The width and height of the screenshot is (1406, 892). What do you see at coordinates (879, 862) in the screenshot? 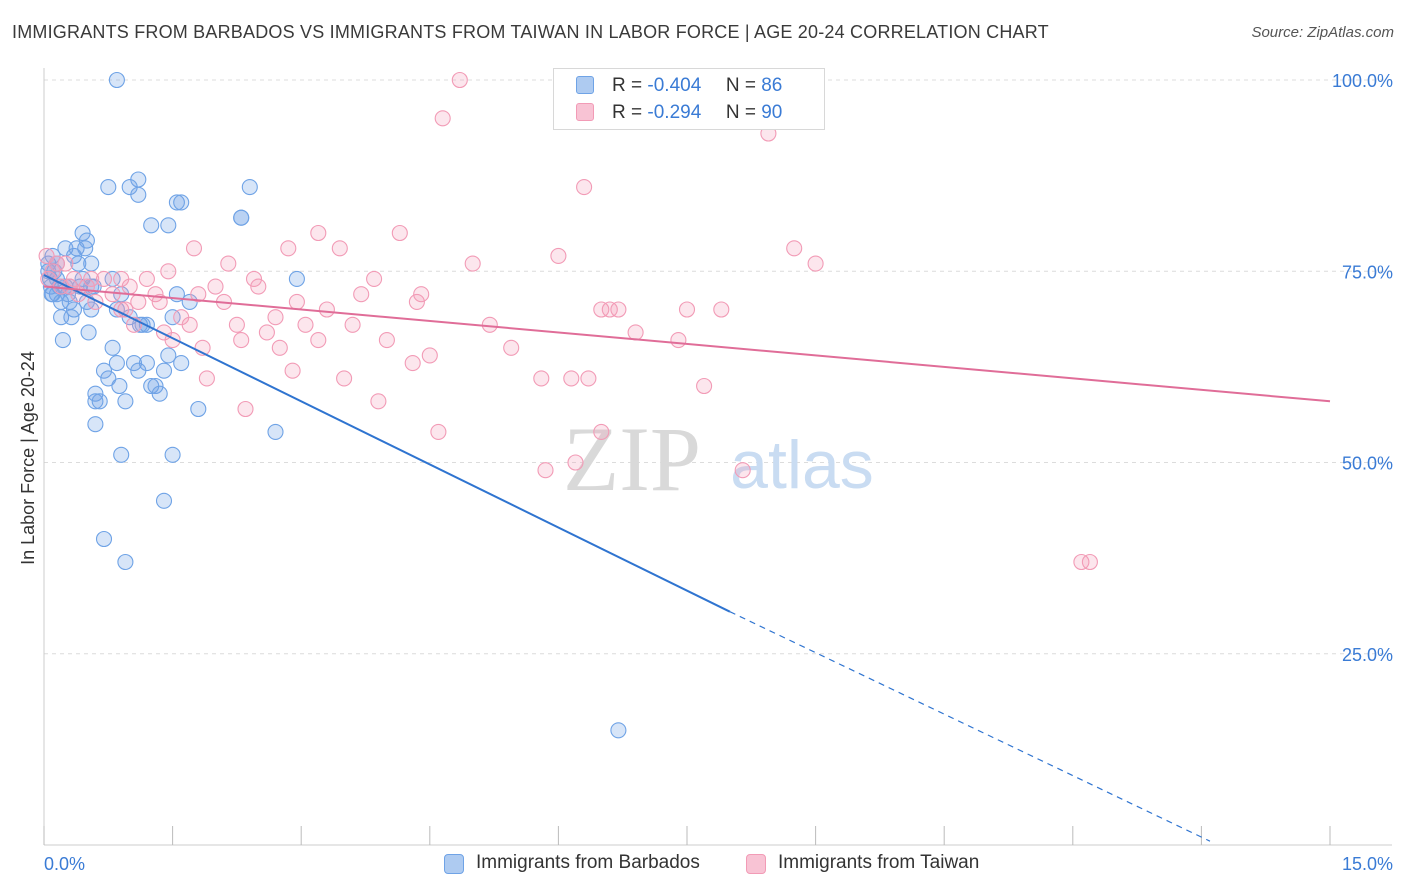
I see `bottom-legend-label-taiwan: Immigrants from Taiwan` at bounding box center [879, 862].